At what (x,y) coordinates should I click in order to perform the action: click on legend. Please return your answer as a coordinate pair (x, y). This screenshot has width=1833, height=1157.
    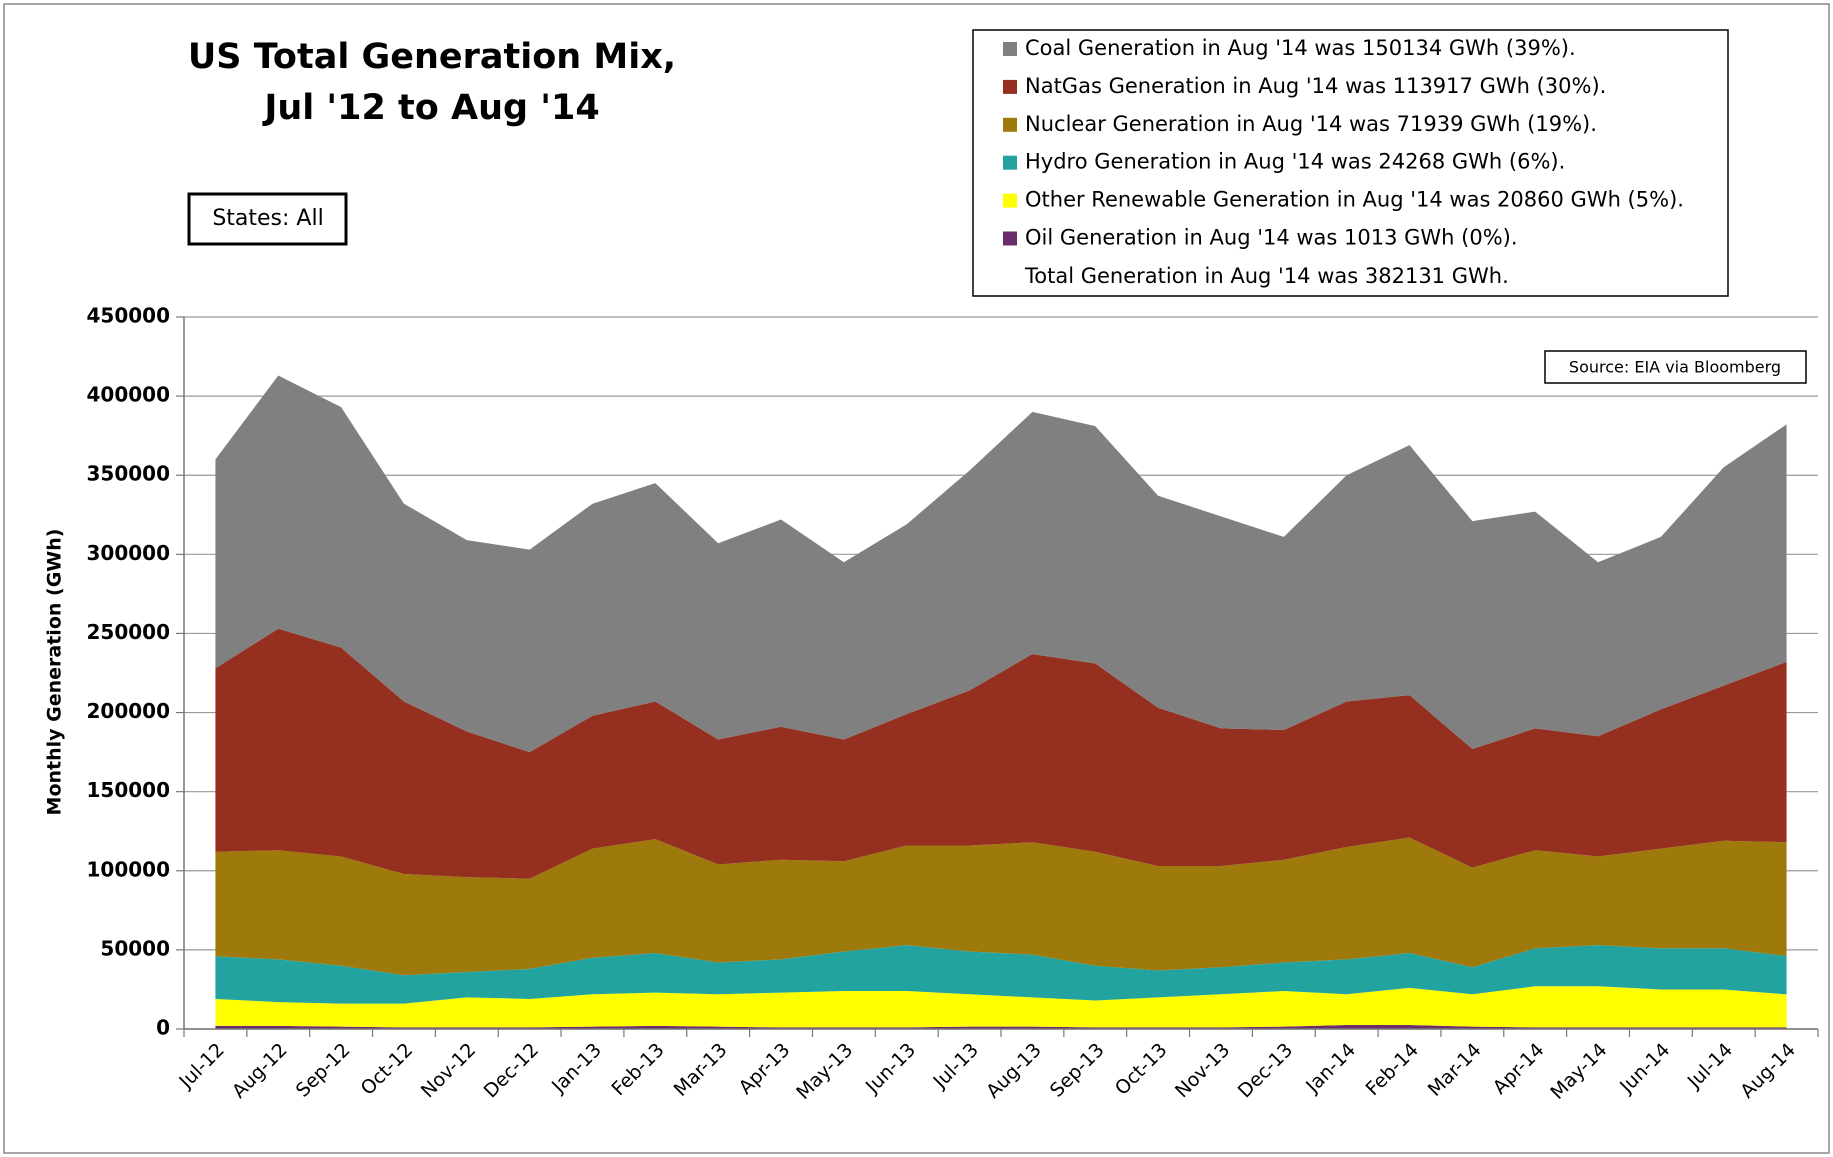
    Looking at the image, I should click on (1350, 163).